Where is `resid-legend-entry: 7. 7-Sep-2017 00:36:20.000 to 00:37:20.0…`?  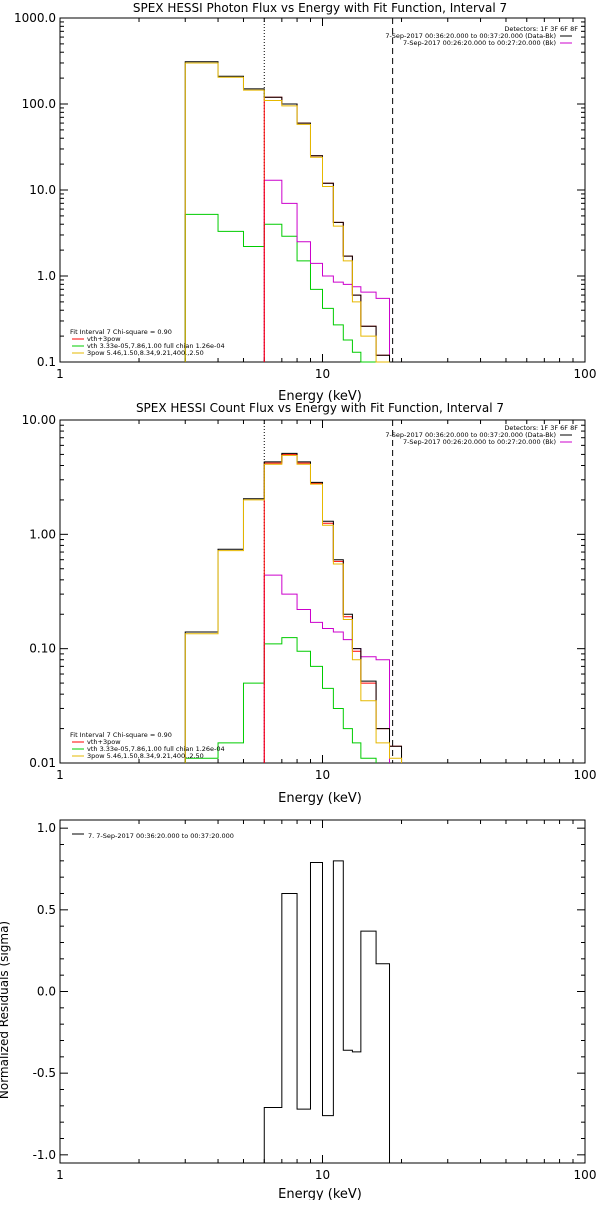
resid-legend-entry: 7. 7-Sep-2017 00:36:20.000 to 00:37:20.0… is located at coordinates (161, 836).